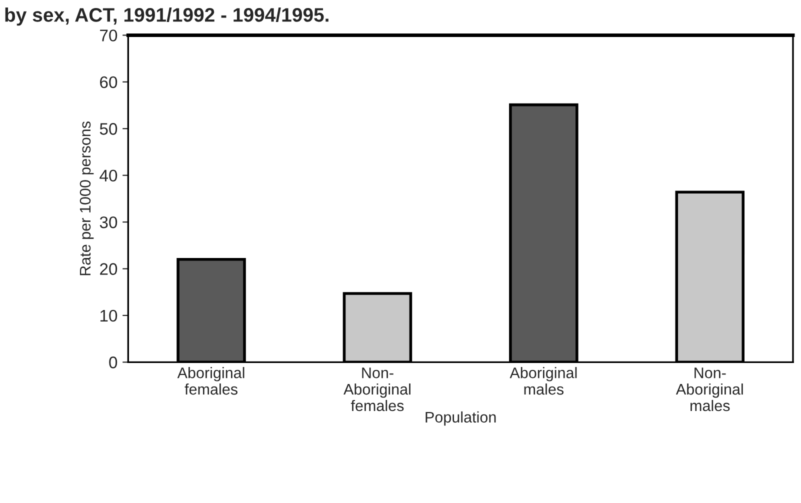  What do you see at coordinates (109, 316) in the screenshot?
I see `y-tick-label: 10` at bounding box center [109, 316].